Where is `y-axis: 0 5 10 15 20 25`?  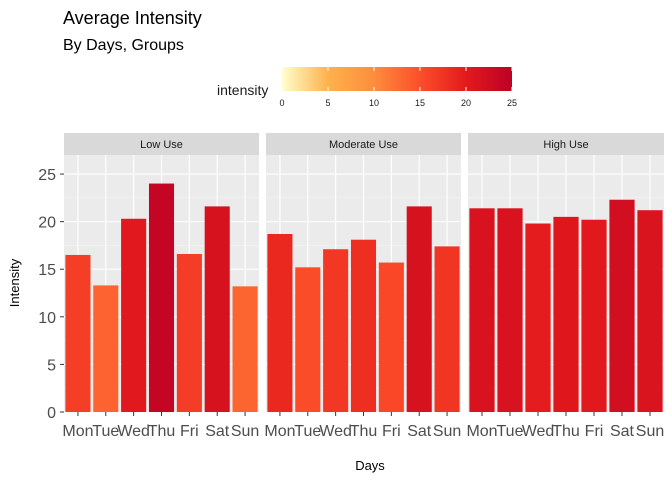
y-axis: 0 5 10 15 20 25 is located at coordinates (51, 294).